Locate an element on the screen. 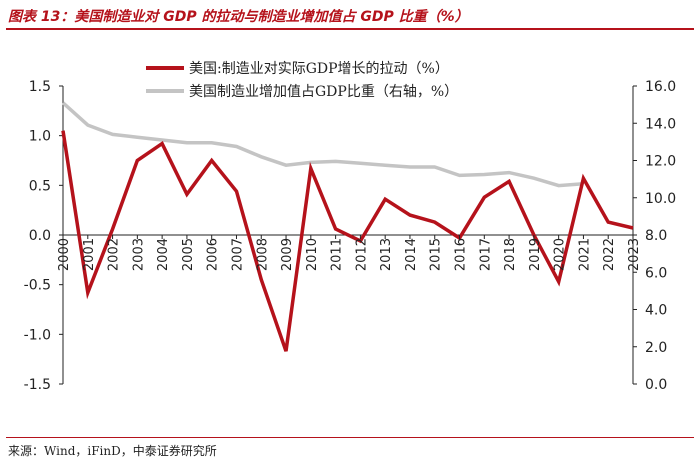 The width and height of the screenshot is (700, 470). x-tick-label: 2010 is located at coordinates (312, 254).